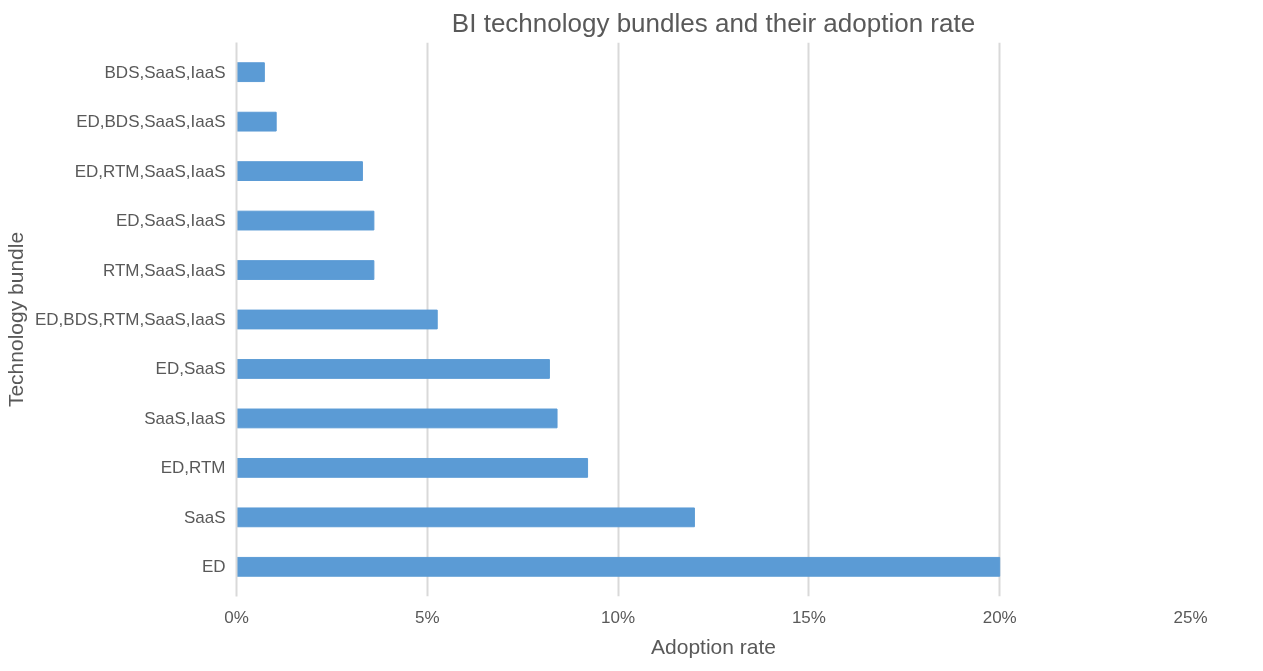 This screenshot has height=671, width=1263. What do you see at coordinates (999, 617) in the screenshot?
I see `x-tick-label: 20%` at bounding box center [999, 617].